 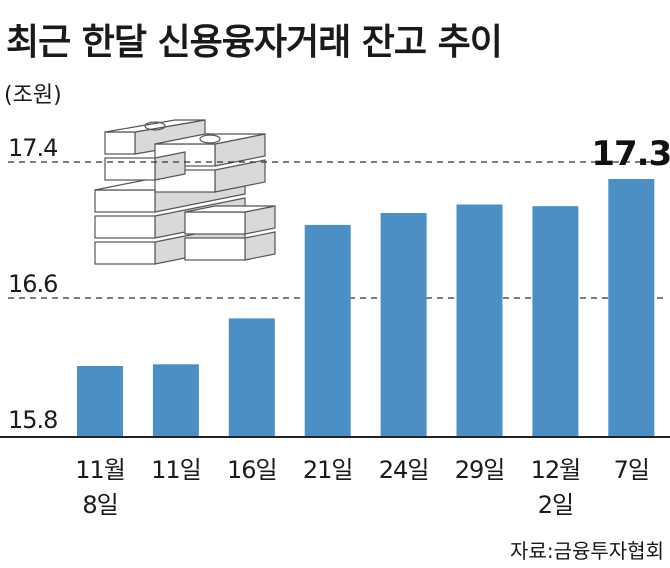 What do you see at coordinates (99, 505) in the screenshot?
I see `x-tick-label: 8일` at bounding box center [99, 505].